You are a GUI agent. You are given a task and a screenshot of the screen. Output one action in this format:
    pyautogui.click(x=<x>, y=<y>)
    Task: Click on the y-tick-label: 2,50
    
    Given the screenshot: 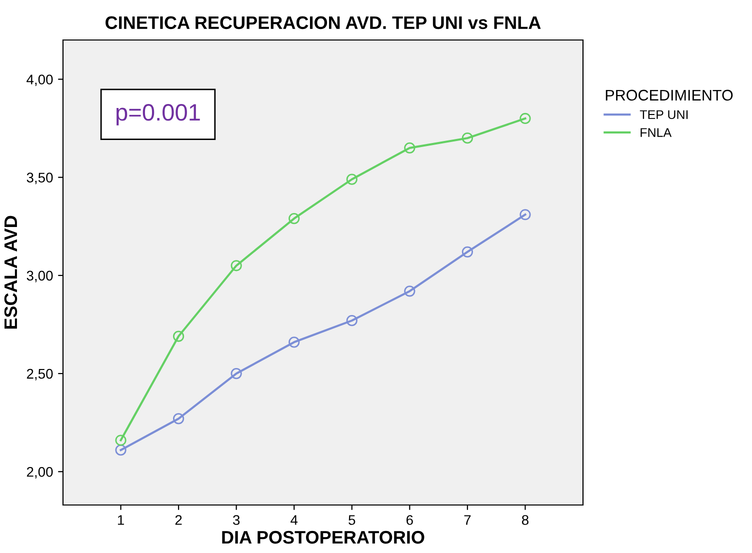 What is the action you would take?
    pyautogui.click(x=39, y=374)
    